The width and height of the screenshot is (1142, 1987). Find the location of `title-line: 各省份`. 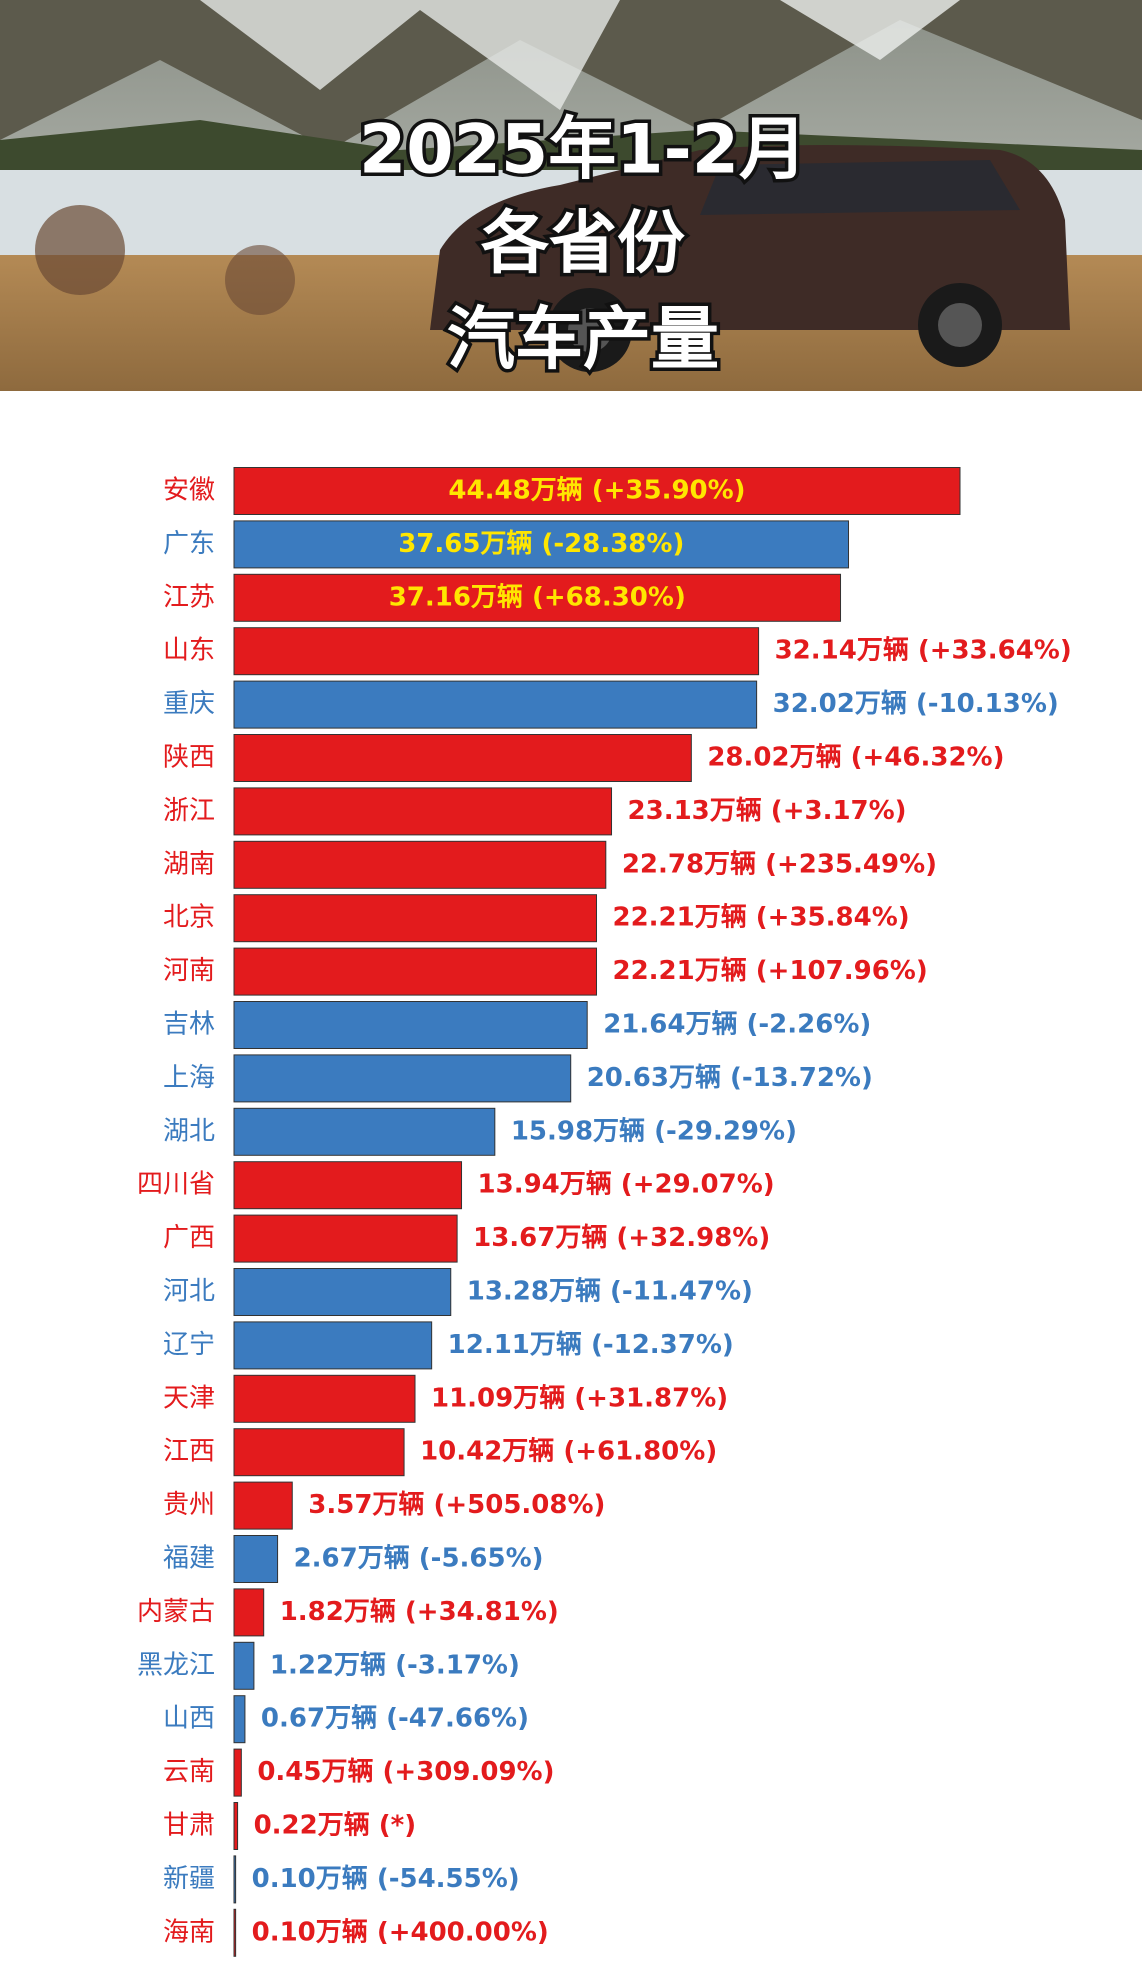

title-line: 各省份 is located at coordinates (583, 244).